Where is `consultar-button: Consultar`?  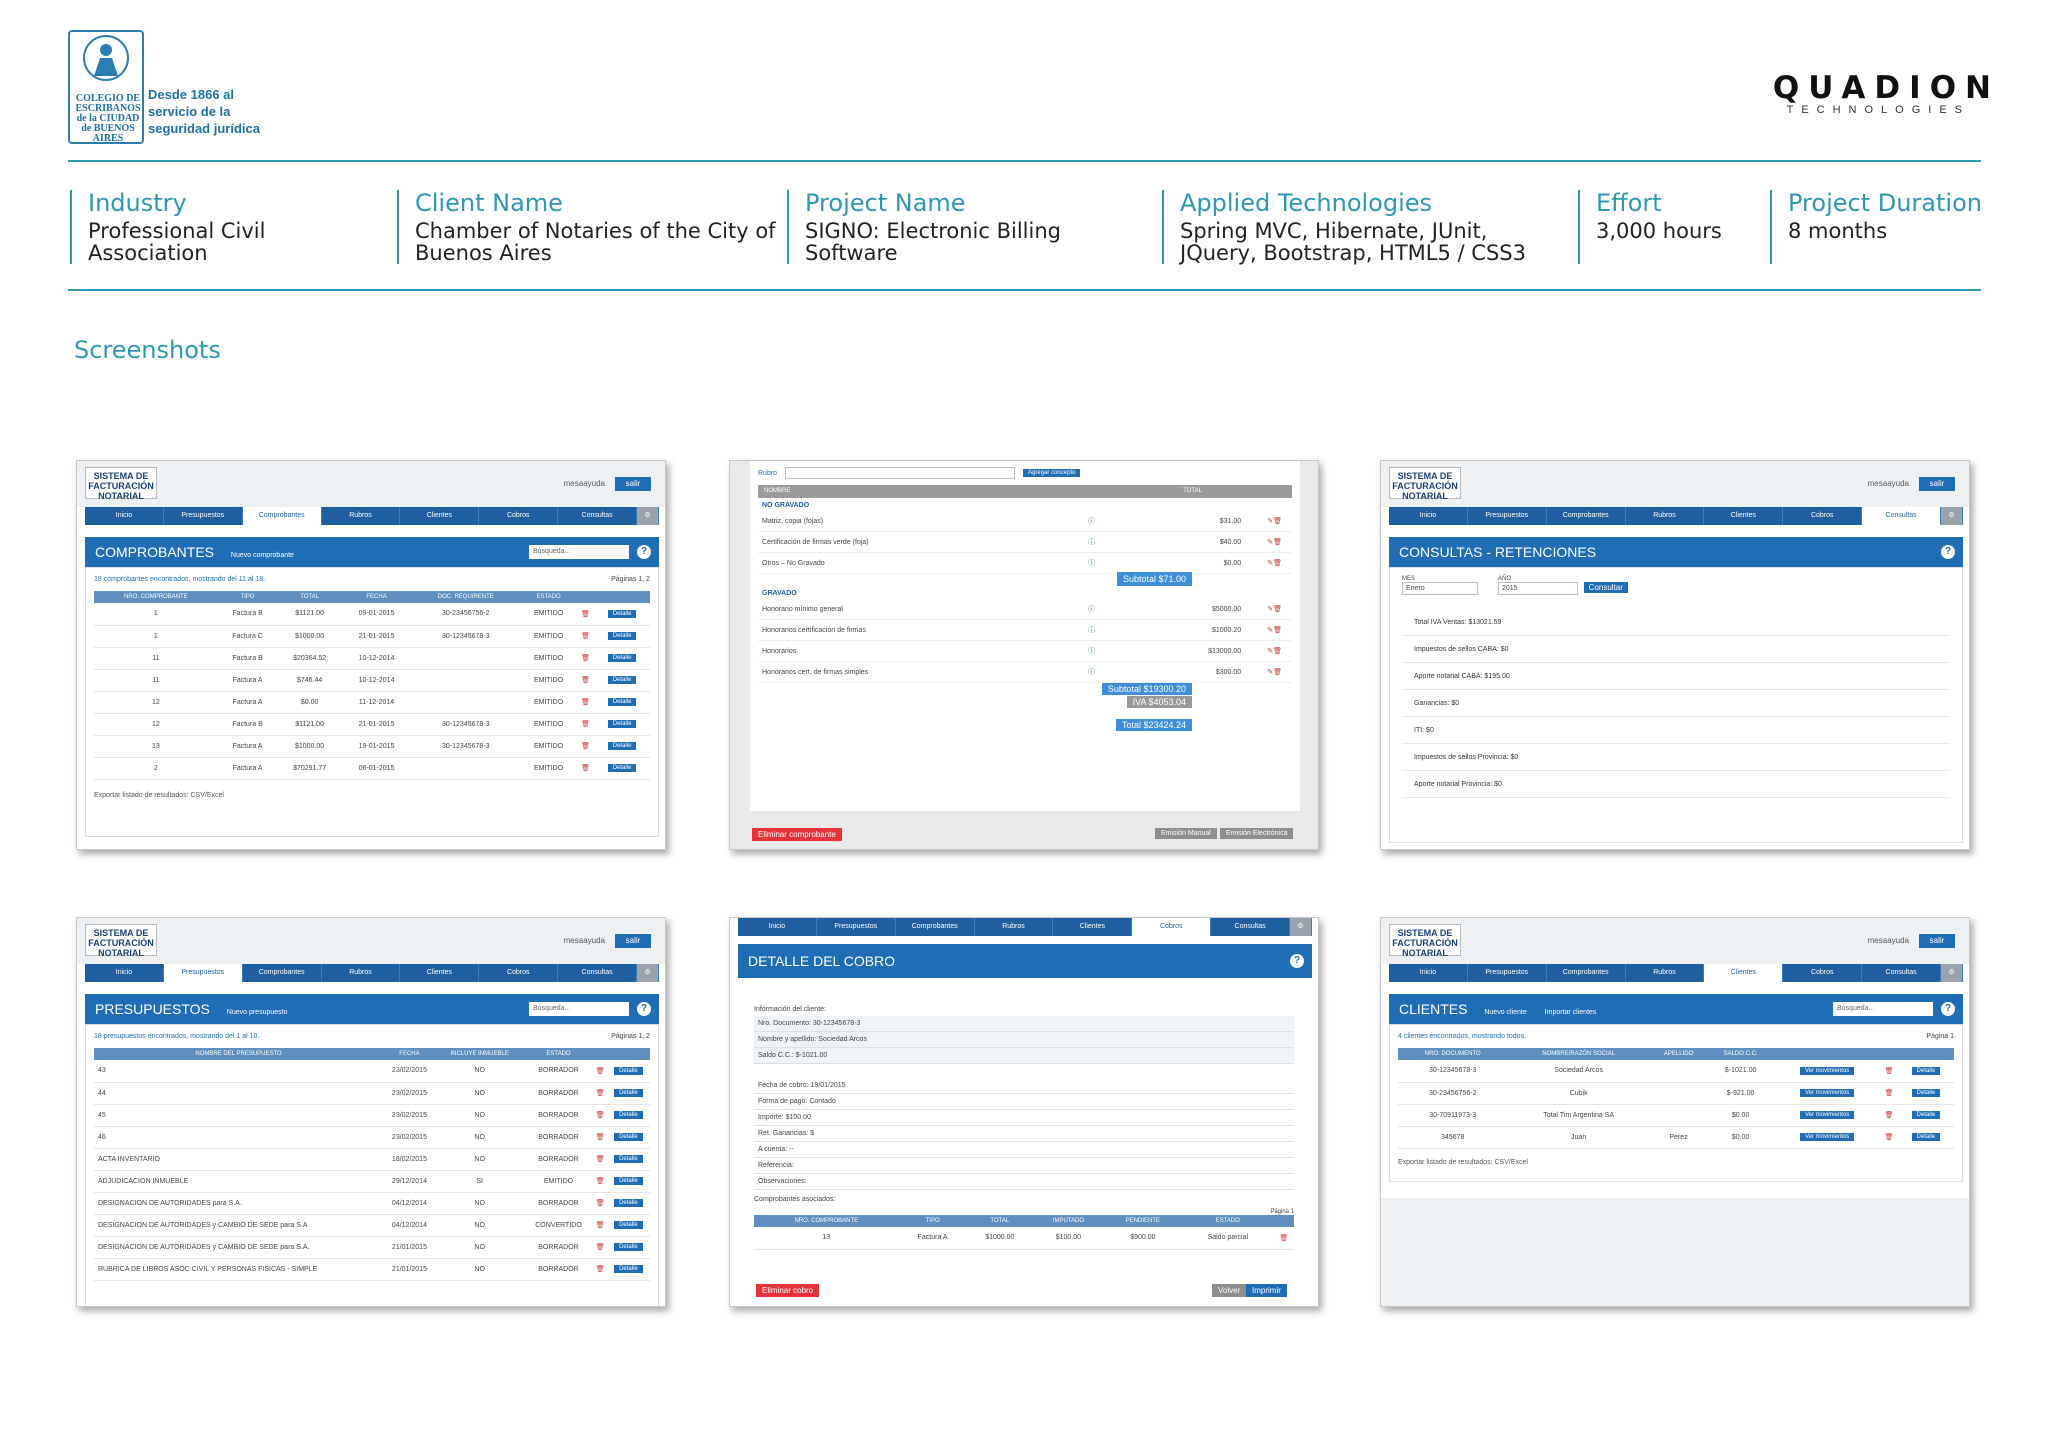
consultar-button: Consultar is located at coordinates (1605, 587).